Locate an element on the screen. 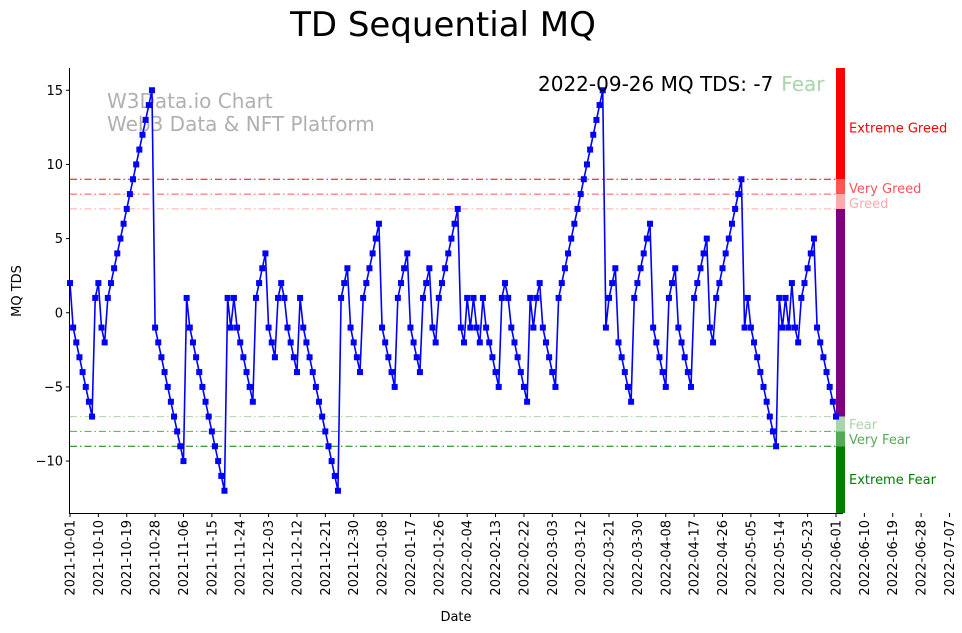 This screenshot has height=633, width=962. x-tick-label: 2022-01-08 is located at coordinates (383, 558).